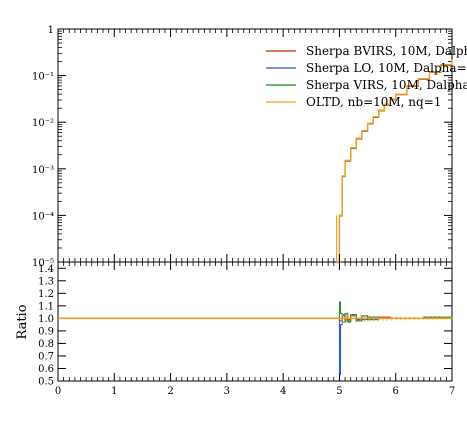  Describe the element at coordinates (46, 306) in the screenshot. I see `ratio-ytick-label: 1.1` at that location.